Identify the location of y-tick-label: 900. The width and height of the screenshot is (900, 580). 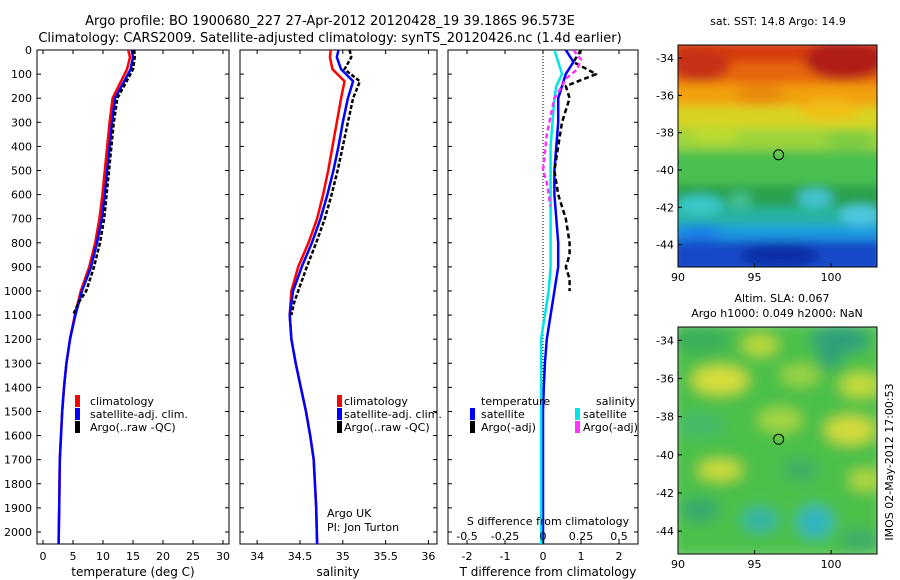
(21, 267).